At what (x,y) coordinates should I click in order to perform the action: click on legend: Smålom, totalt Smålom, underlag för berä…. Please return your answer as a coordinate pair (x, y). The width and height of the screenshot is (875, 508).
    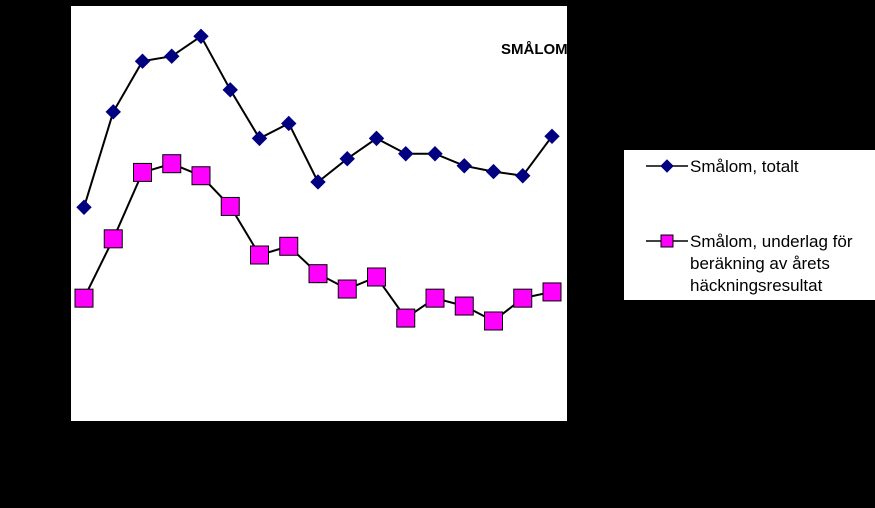
    Looking at the image, I should click on (749, 225).